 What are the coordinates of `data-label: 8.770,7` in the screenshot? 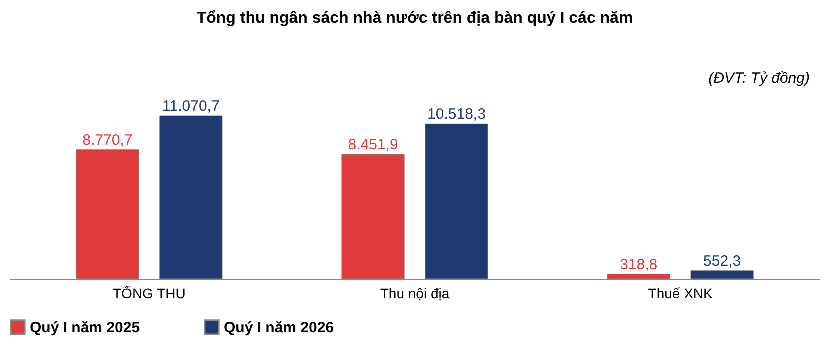 It's located at (107, 140).